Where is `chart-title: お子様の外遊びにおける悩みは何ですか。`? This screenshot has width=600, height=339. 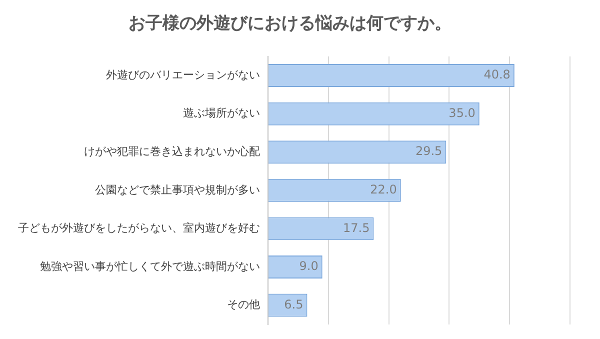
chart-title: お子様の外遊びにおける悩みは何ですか。 is located at coordinates (290, 24).